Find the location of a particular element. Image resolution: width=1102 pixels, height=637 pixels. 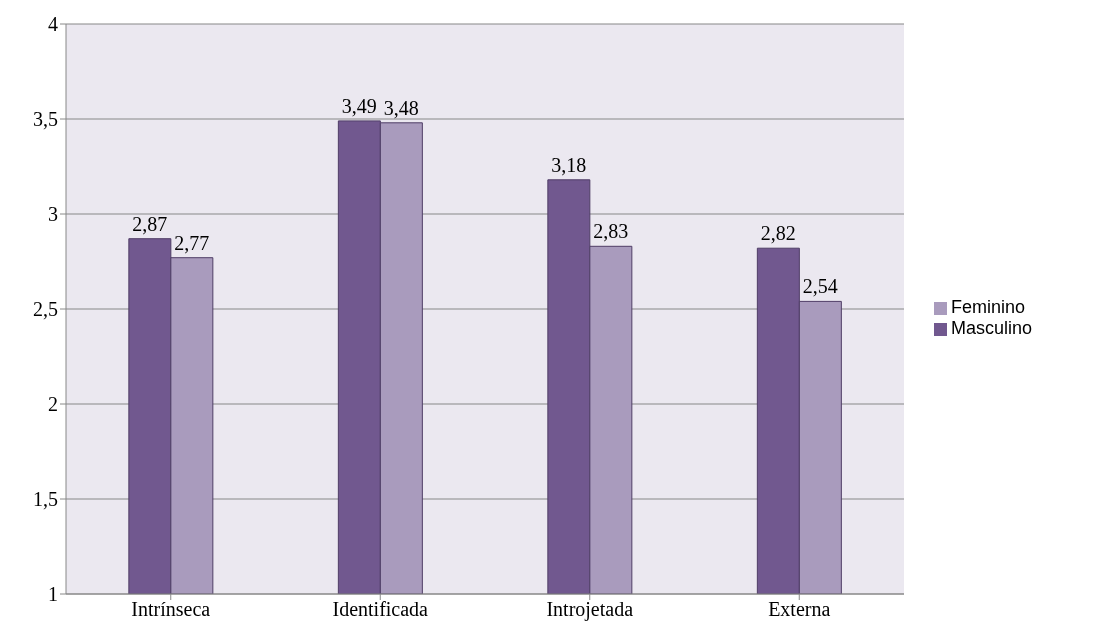

data-label: 3,48 is located at coordinates (401, 107).